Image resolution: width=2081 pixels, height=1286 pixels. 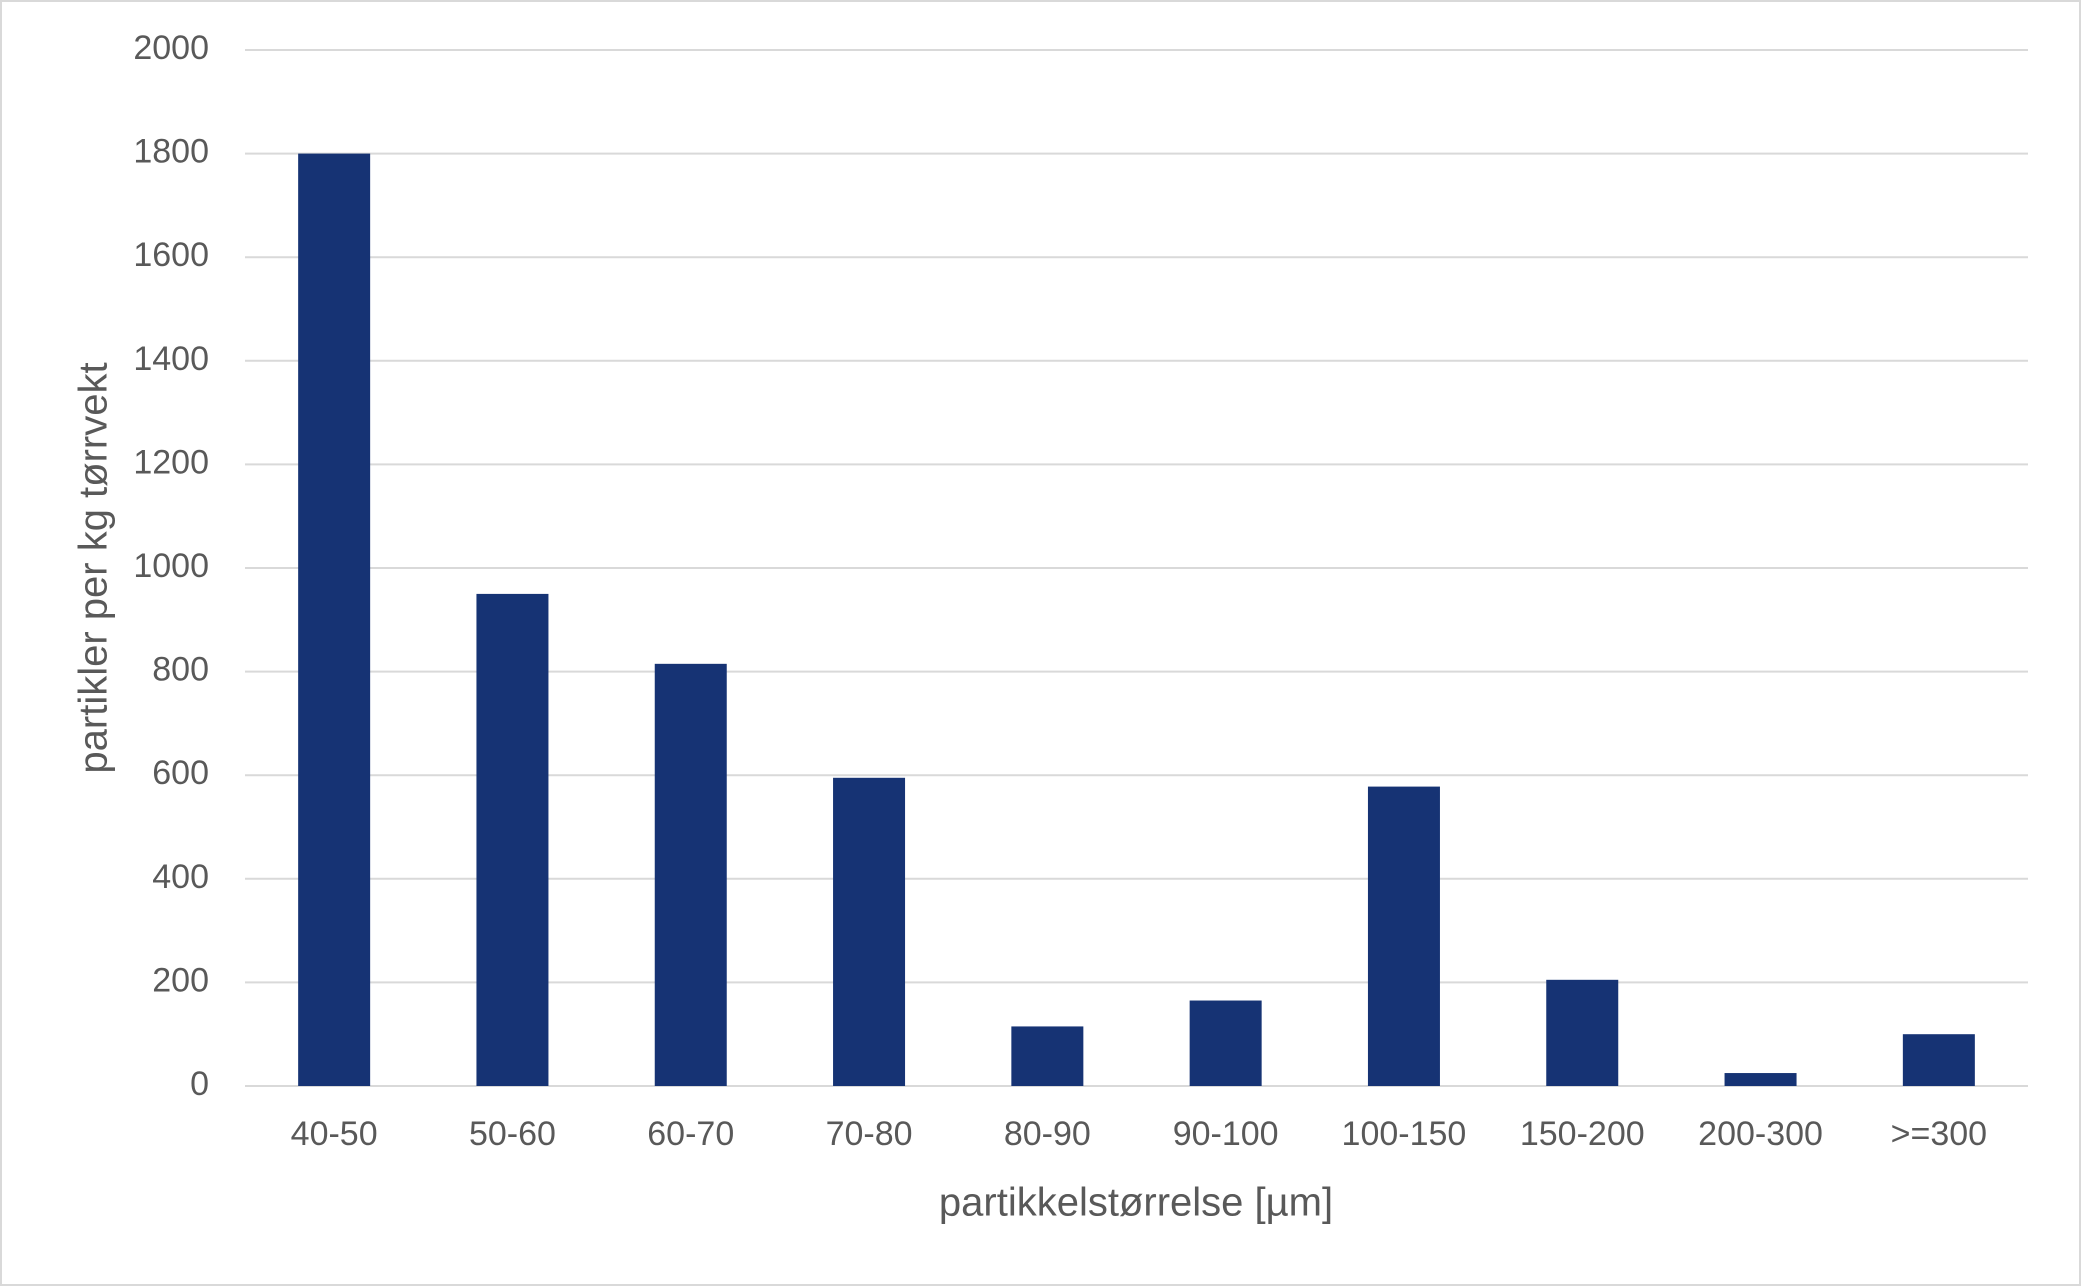 What do you see at coordinates (334, 1134) in the screenshot?
I see `x-tick-label: 40-50` at bounding box center [334, 1134].